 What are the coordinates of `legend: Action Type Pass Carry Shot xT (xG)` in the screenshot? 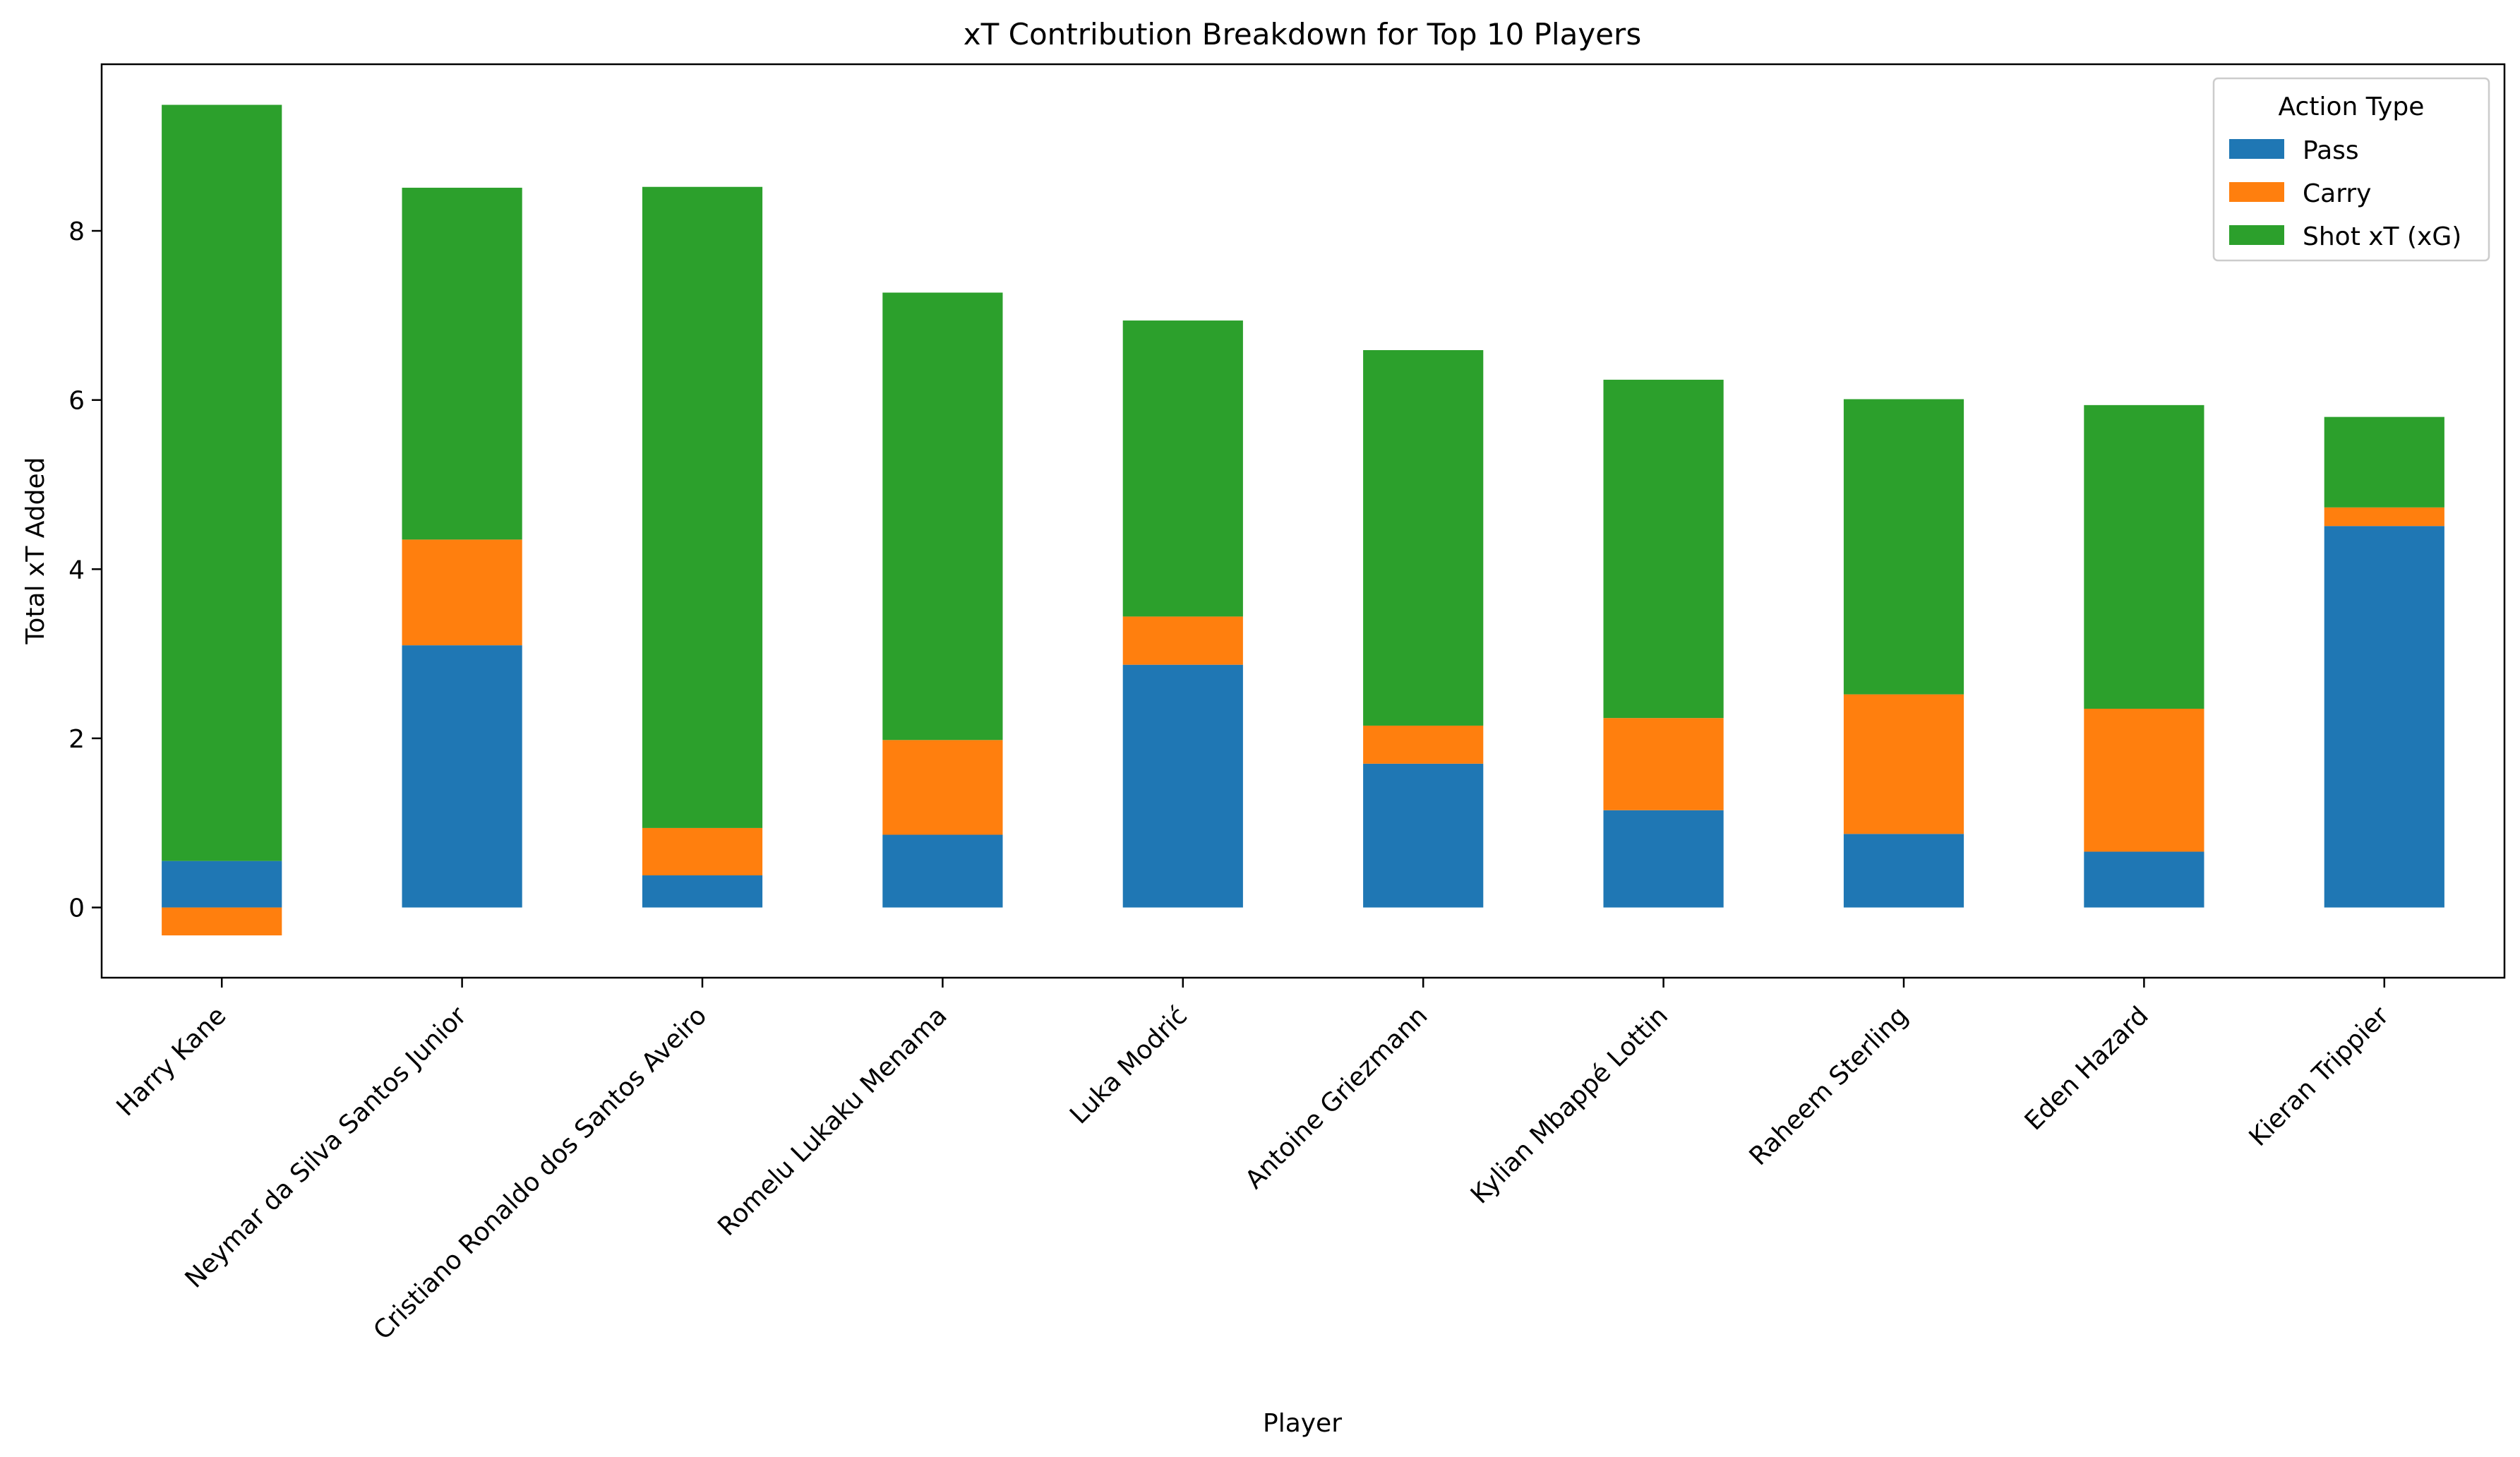 It's located at (2351, 169).